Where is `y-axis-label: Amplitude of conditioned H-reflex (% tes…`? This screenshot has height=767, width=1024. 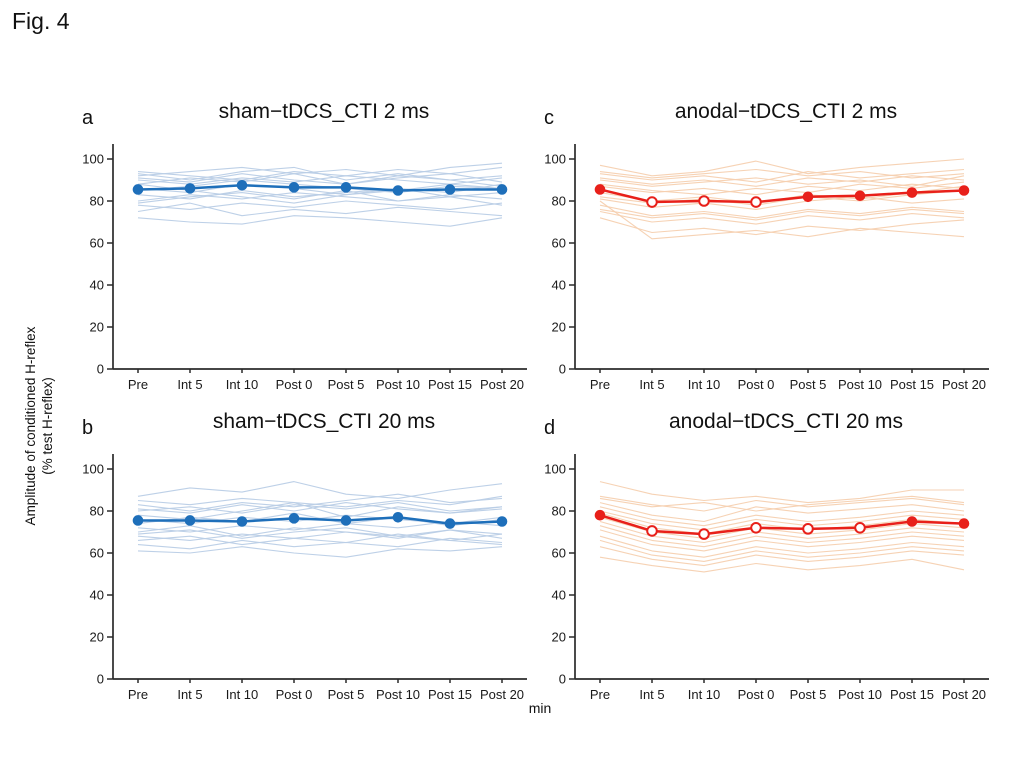 y-axis-label: Amplitude of conditioned H-reflex (% tes… is located at coordinates (42, 426).